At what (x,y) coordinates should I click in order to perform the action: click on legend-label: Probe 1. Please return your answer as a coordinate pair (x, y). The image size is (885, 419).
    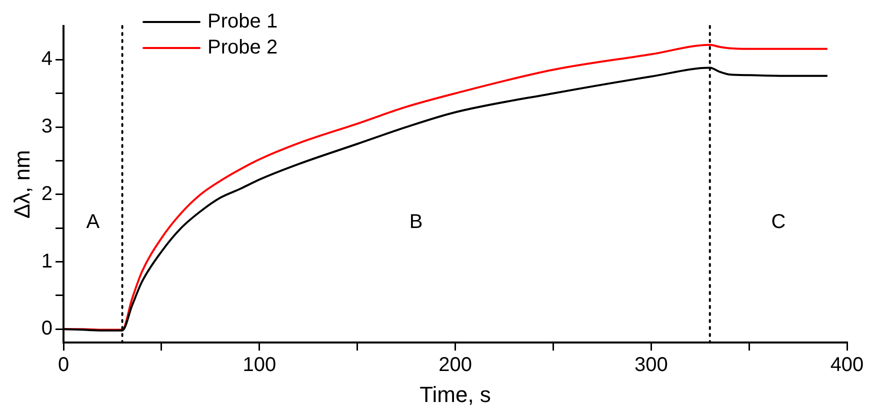
    Looking at the image, I should click on (243, 21).